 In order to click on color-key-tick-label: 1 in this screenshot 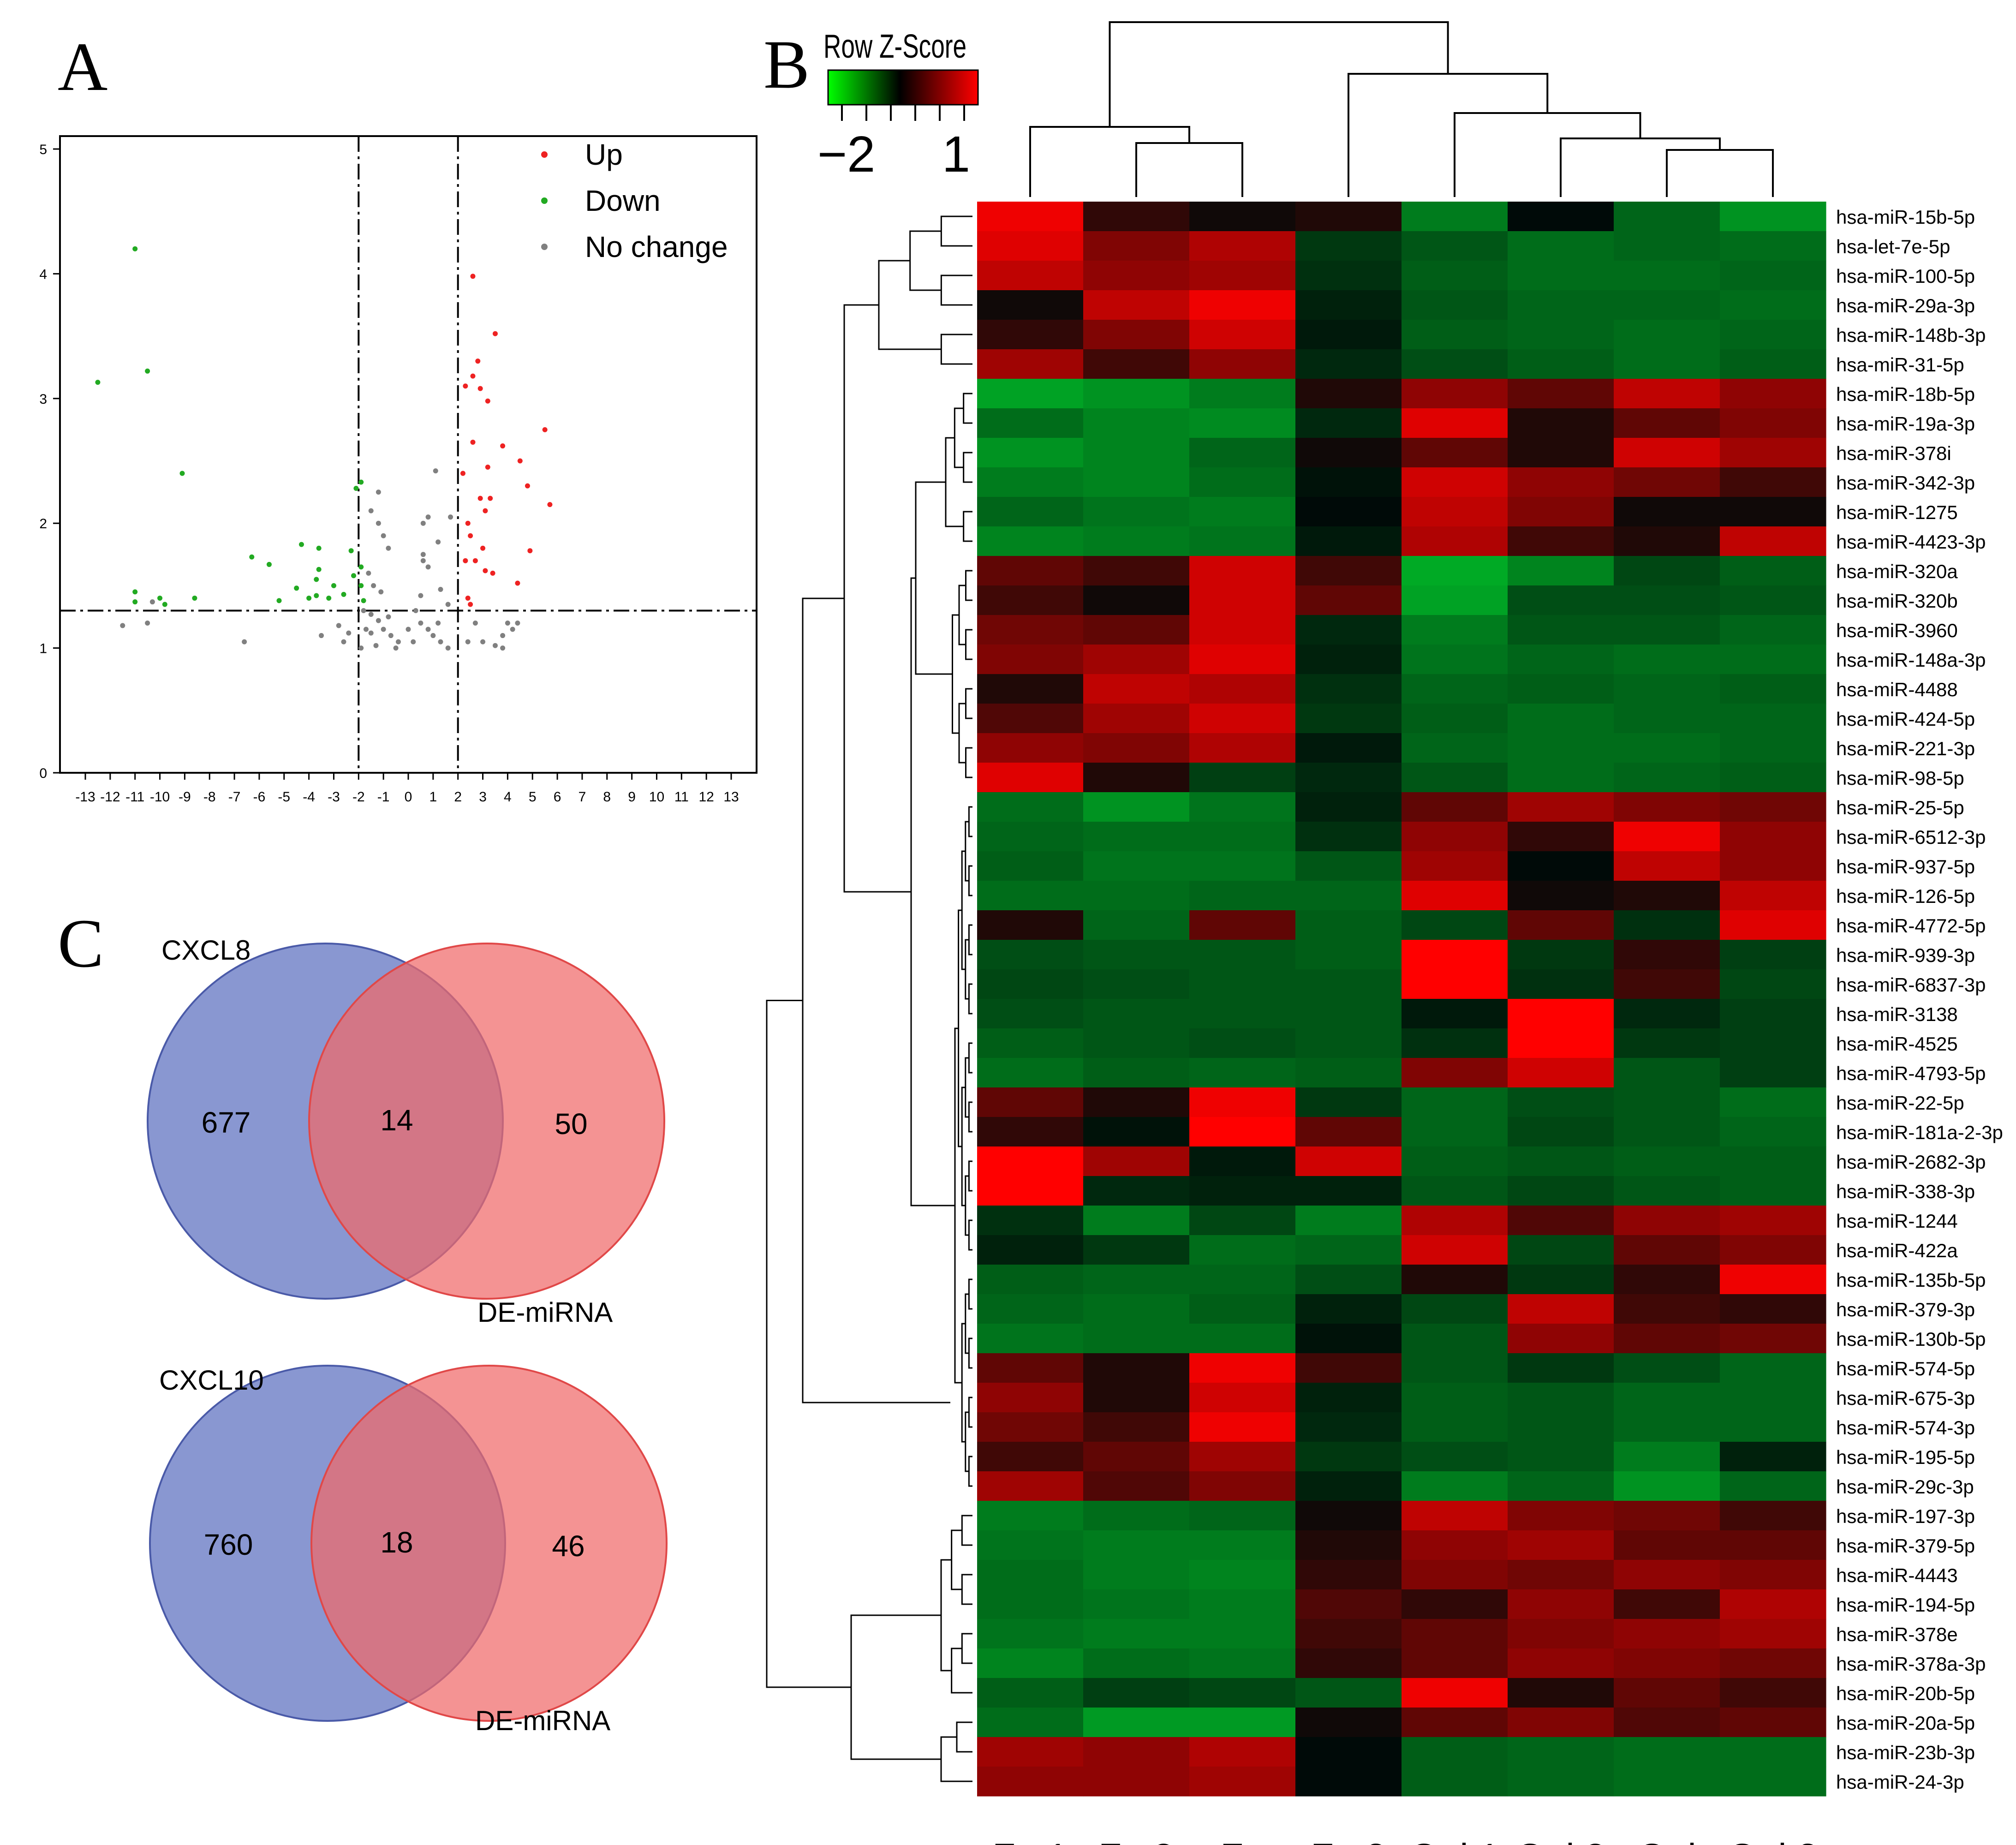, I will do `click(956, 154)`.